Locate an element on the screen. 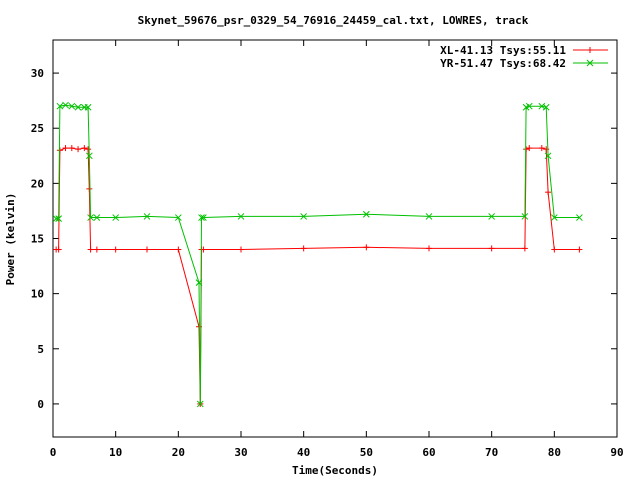  y-tick-label: 30 is located at coordinates (37, 73).